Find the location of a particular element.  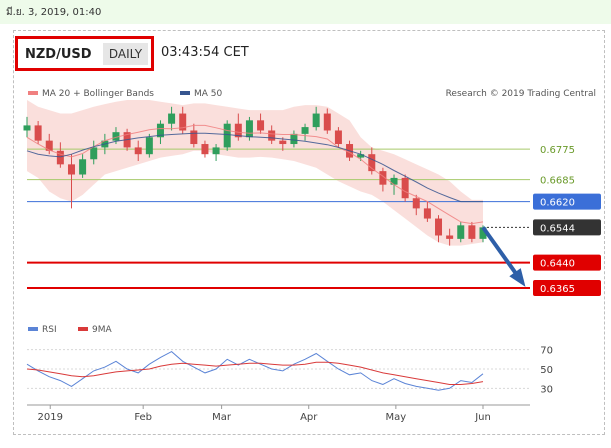

rsi-series-rsi is located at coordinates (255, 370).